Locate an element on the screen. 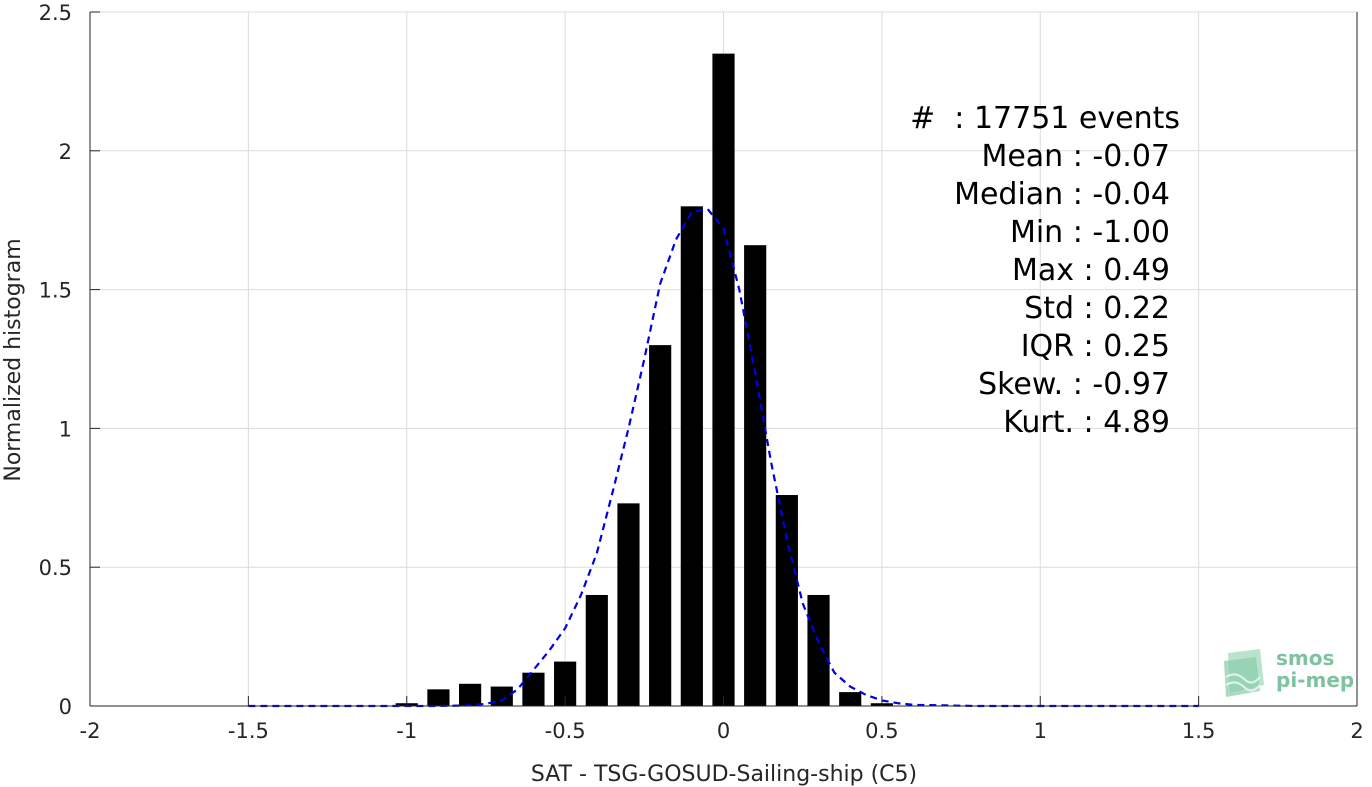 This screenshot has width=1372, height=787. x-tick-label: 1.5 is located at coordinates (1198, 731).